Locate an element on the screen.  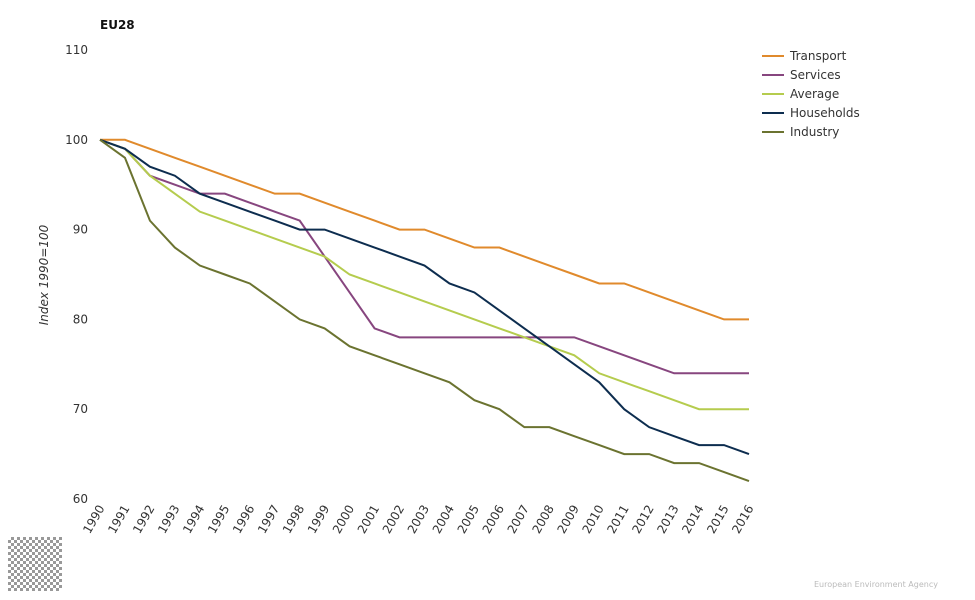
x-tick-label: 1996 is located at coordinates (243, 519).